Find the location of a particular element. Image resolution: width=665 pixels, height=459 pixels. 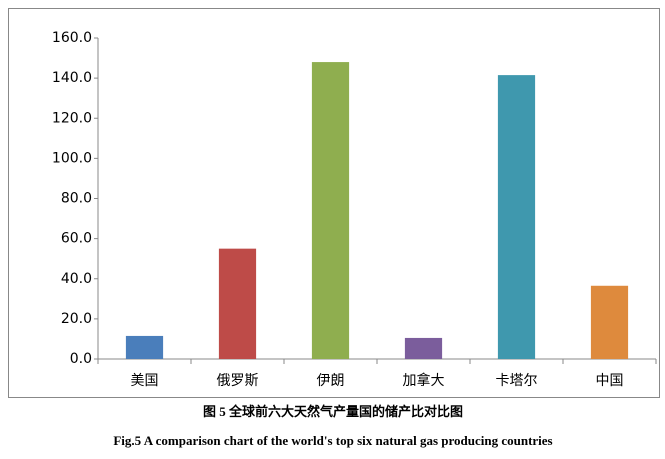

y-tick-label: 80.0 is located at coordinates (76, 199).